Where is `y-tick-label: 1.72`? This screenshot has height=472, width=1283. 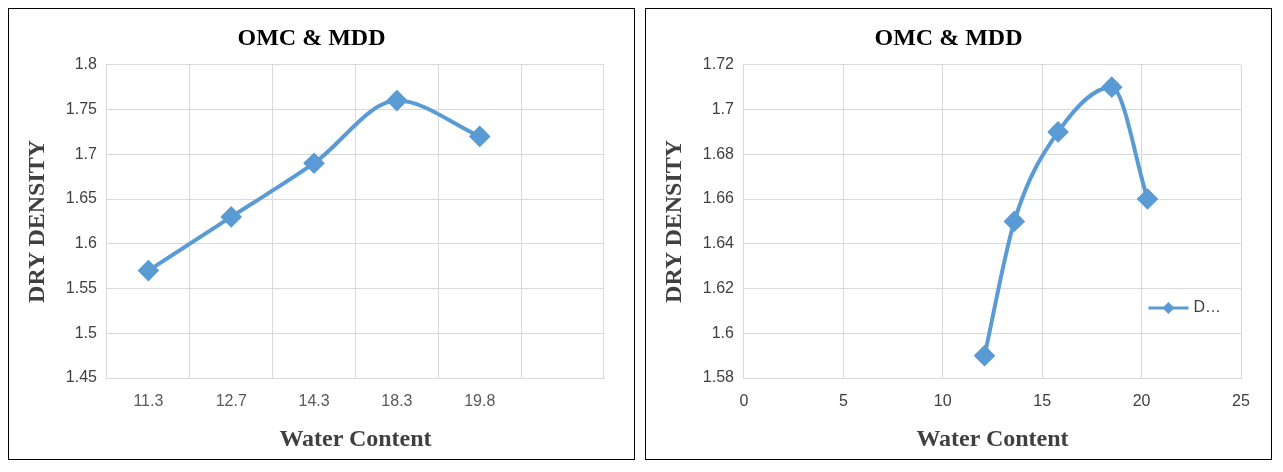 y-tick-label: 1.72 is located at coordinates (718, 64).